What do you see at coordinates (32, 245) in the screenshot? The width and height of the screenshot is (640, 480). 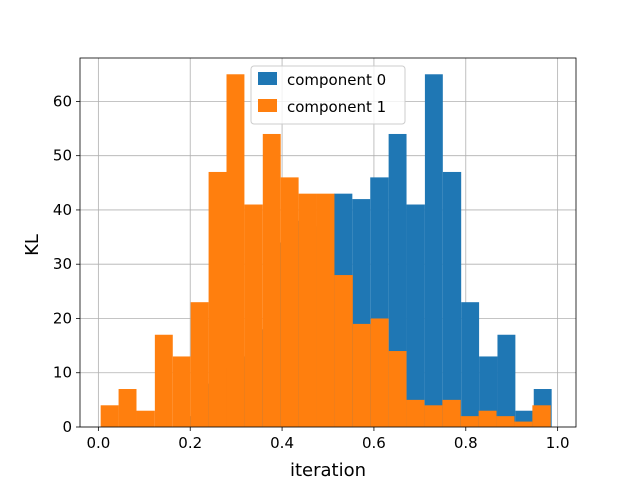 I see `y-axis-label: KL` at bounding box center [32, 245].